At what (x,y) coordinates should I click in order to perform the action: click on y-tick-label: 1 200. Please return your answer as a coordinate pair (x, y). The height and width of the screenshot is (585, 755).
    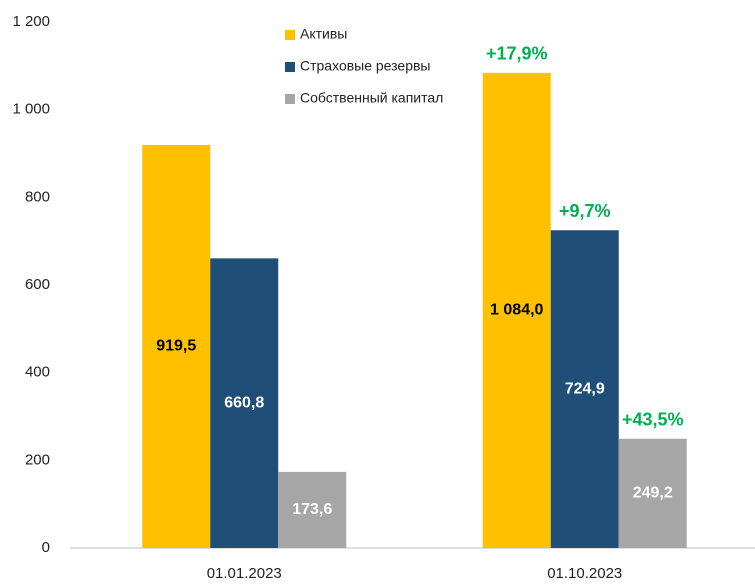
    Looking at the image, I should click on (31, 21).